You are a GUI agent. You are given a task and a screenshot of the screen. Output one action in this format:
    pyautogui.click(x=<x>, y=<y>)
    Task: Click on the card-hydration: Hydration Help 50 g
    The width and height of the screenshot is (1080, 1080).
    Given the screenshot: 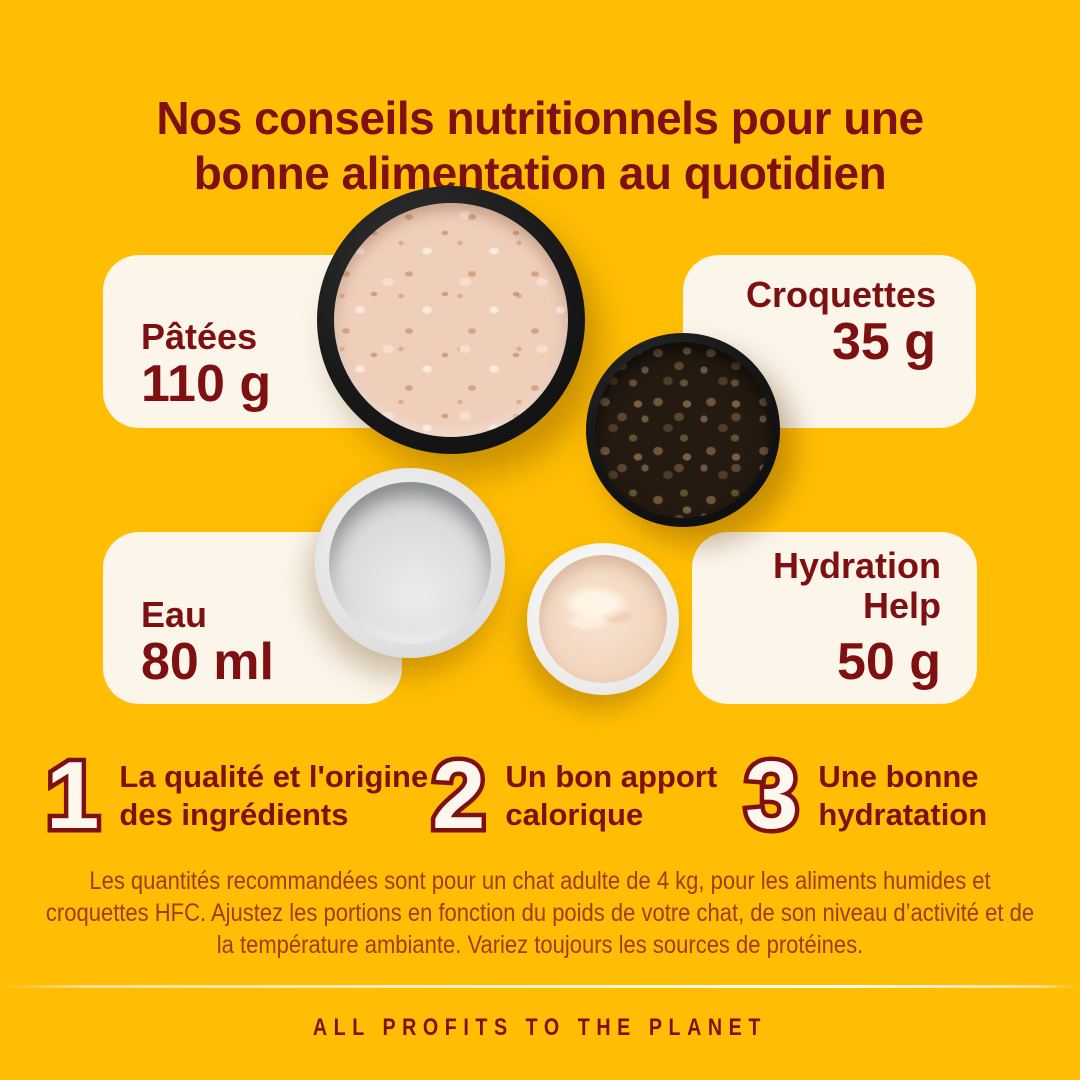 What is the action you would take?
    pyautogui.click(x=834, y=618)
    